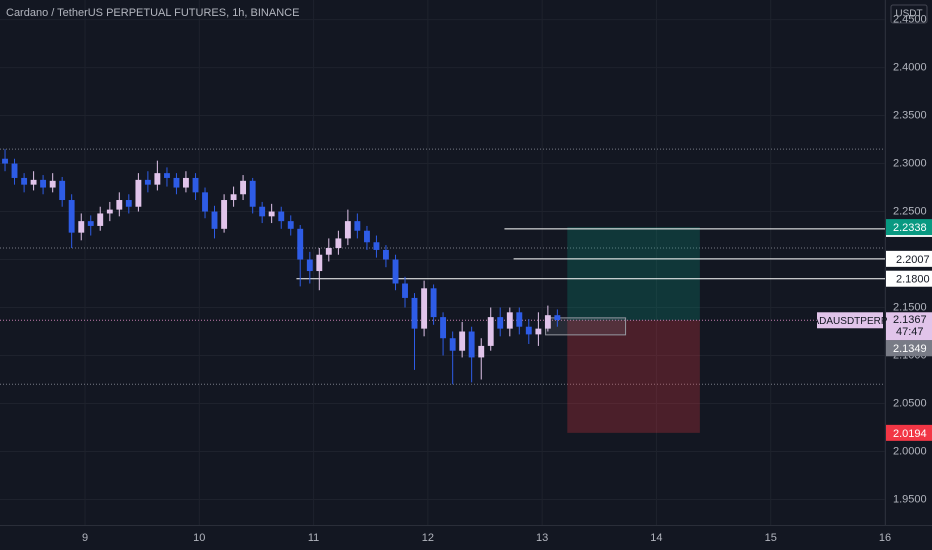  What do you see at coordinates (428, 538) in the screenshot?
I see `x-tick-label: 12` at bounding box center [428, 538].